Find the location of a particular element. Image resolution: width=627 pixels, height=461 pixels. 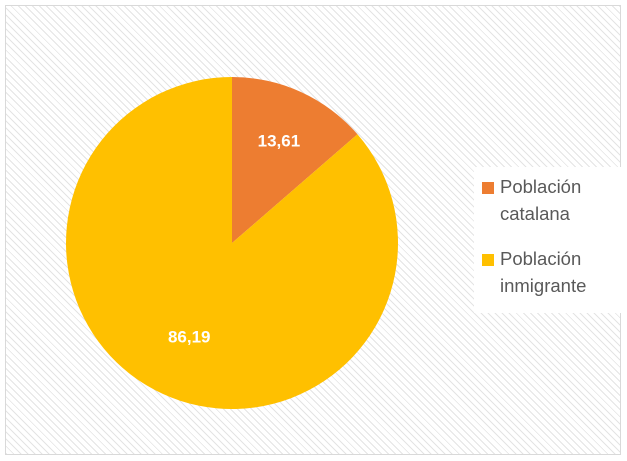

chart-legend: Población catalana Población inmigrante is located at coordinates (550, 240).